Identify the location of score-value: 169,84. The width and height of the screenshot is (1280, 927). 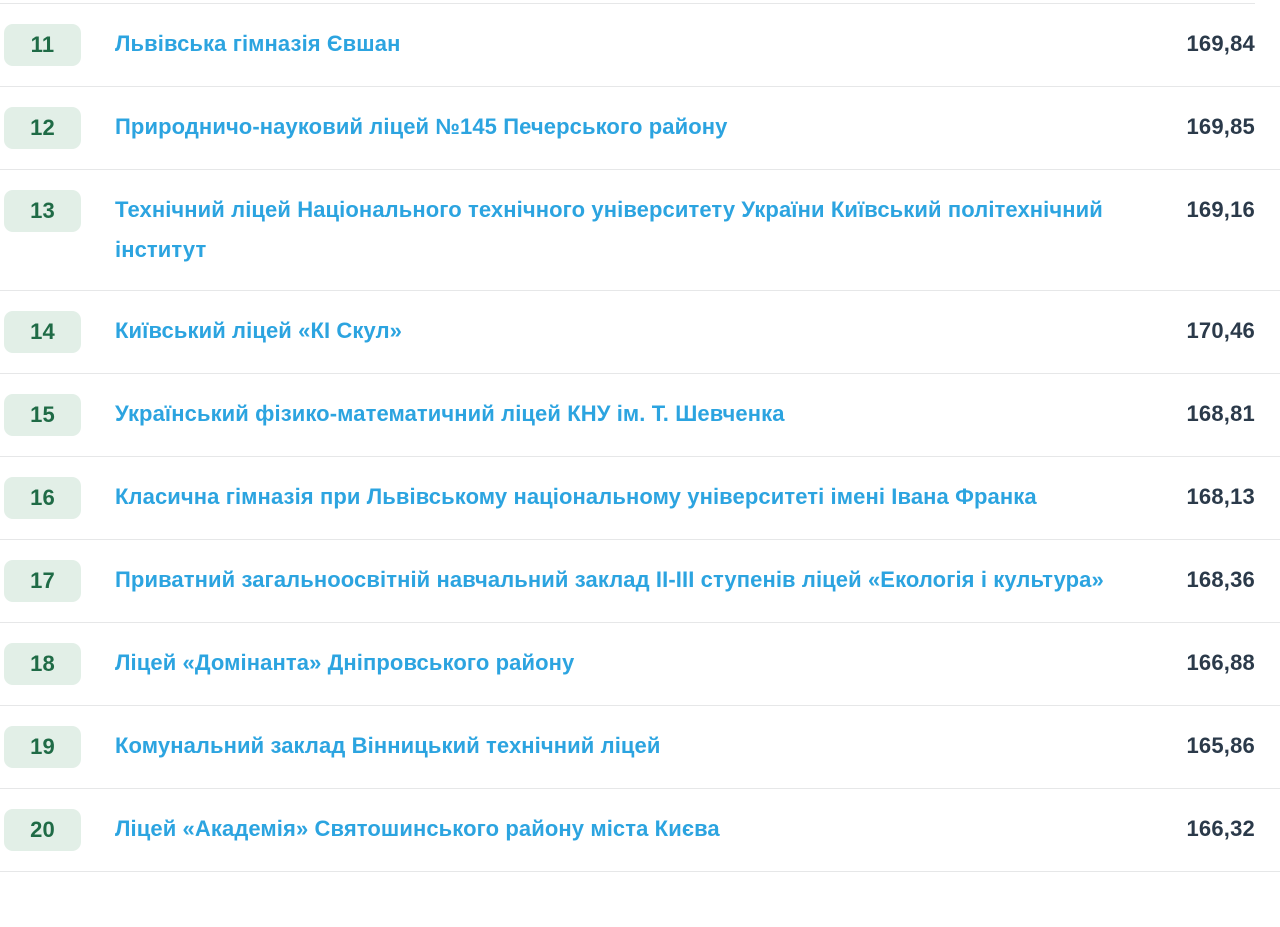
(1220, 43).